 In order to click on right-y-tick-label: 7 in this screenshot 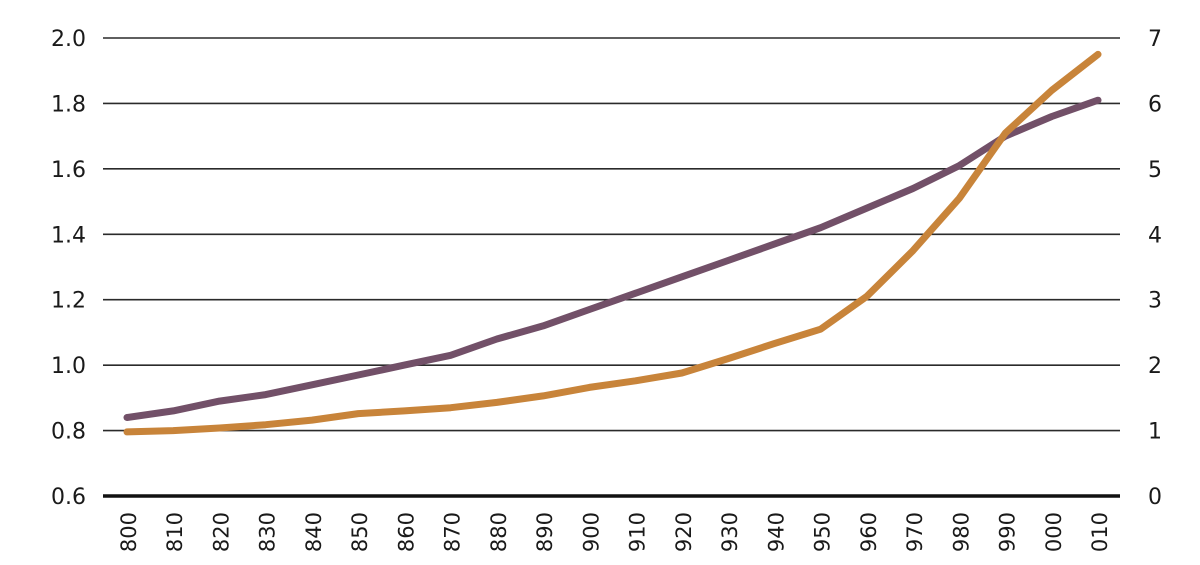, I will do `click(1155, 39)`.